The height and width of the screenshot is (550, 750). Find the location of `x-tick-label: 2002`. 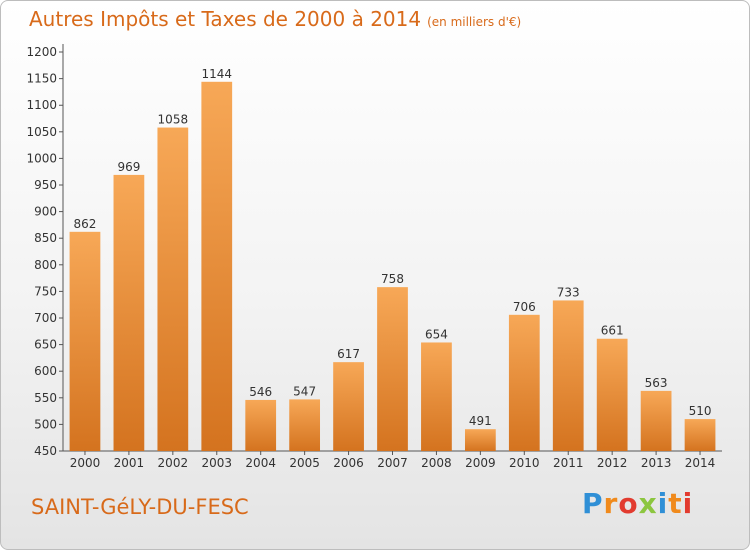

x-tick-label: 2002 is located at coordinates (173, 463).